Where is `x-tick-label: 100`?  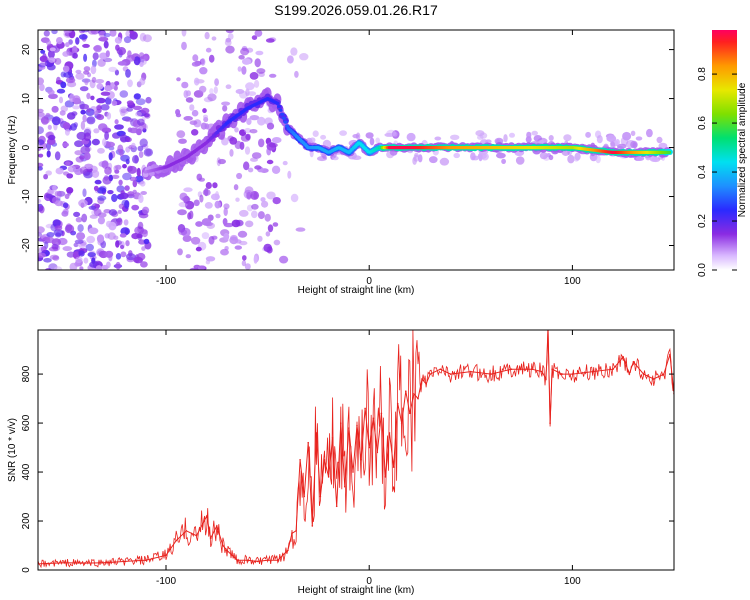 x-tick-label: 100 is located at coordinates (572, 281).